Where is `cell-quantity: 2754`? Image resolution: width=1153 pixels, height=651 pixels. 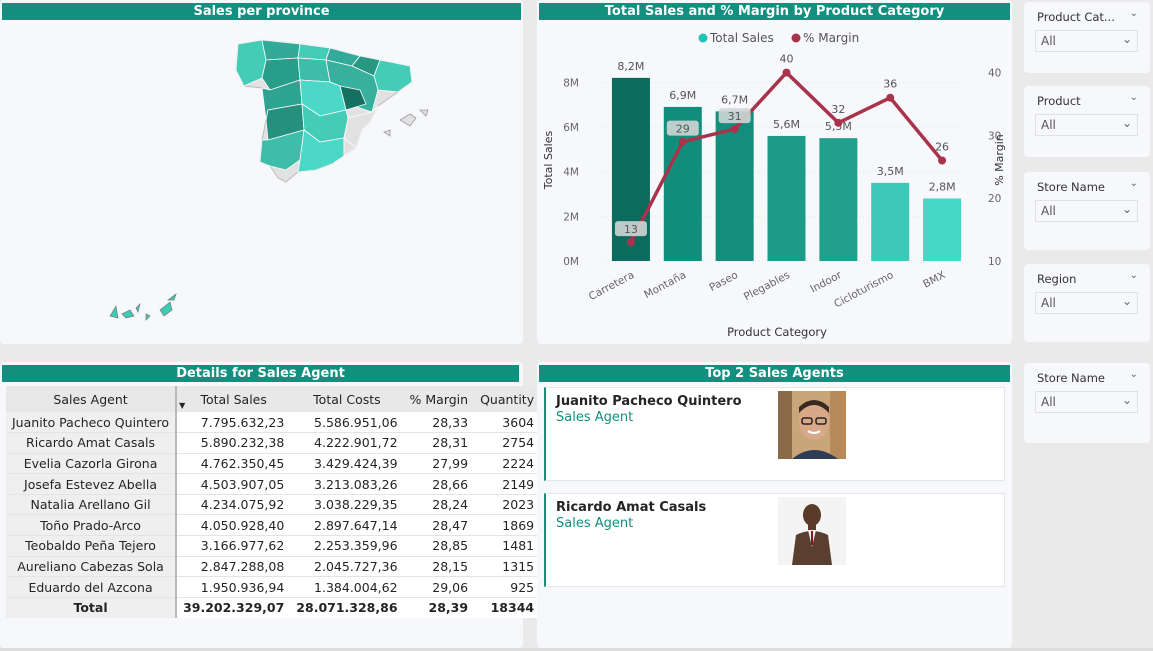 cell-quantity: 2754 is located at coordinates (507, 443).